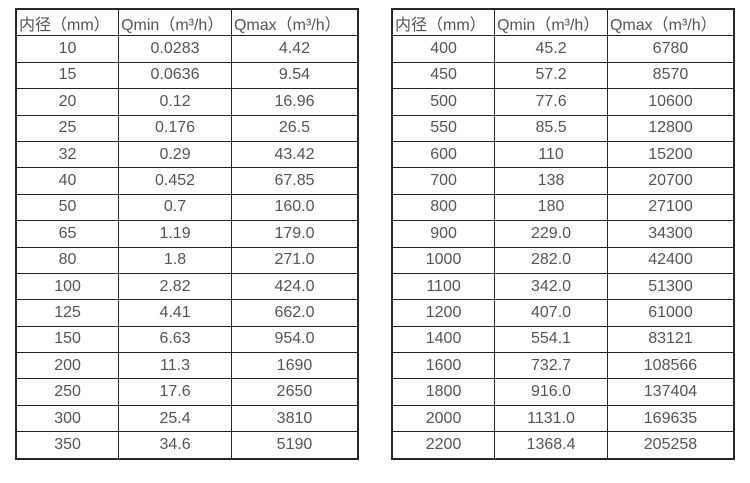 Image resolution: width=750 pixels, height=483 pixels. Describe the element at coordinates (294, 49) in the screenshot. I see `table-cell: 4.42` at that location.